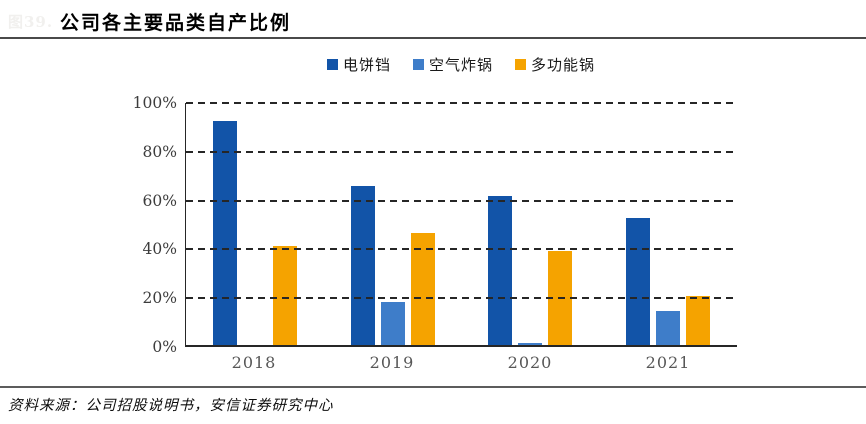 This screenshot has width=866, height=424. I want to click on chart-legend: 电饼铛 空气炸锅 多功能锅, so click(461, 64).